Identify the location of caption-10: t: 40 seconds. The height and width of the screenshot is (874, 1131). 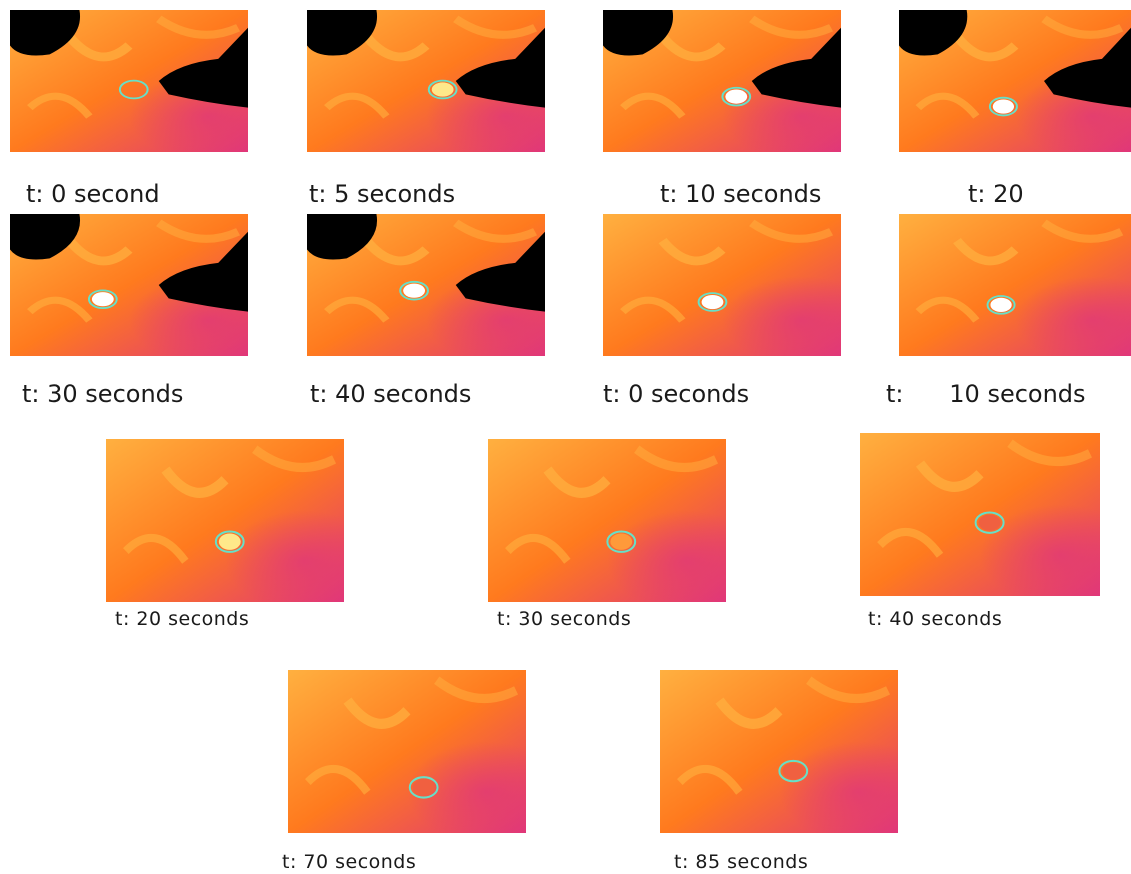
(935, 619).